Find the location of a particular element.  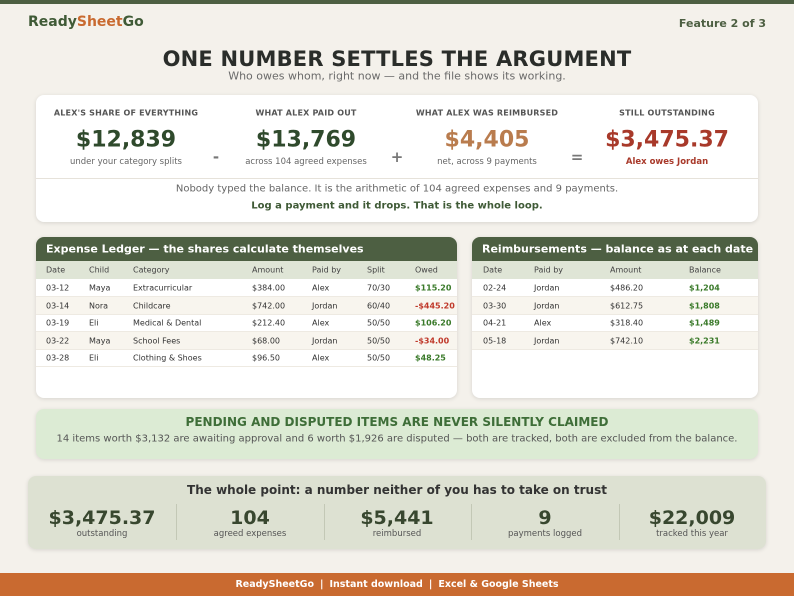

stat-label: payments logged is located at coordinates (545, 534).